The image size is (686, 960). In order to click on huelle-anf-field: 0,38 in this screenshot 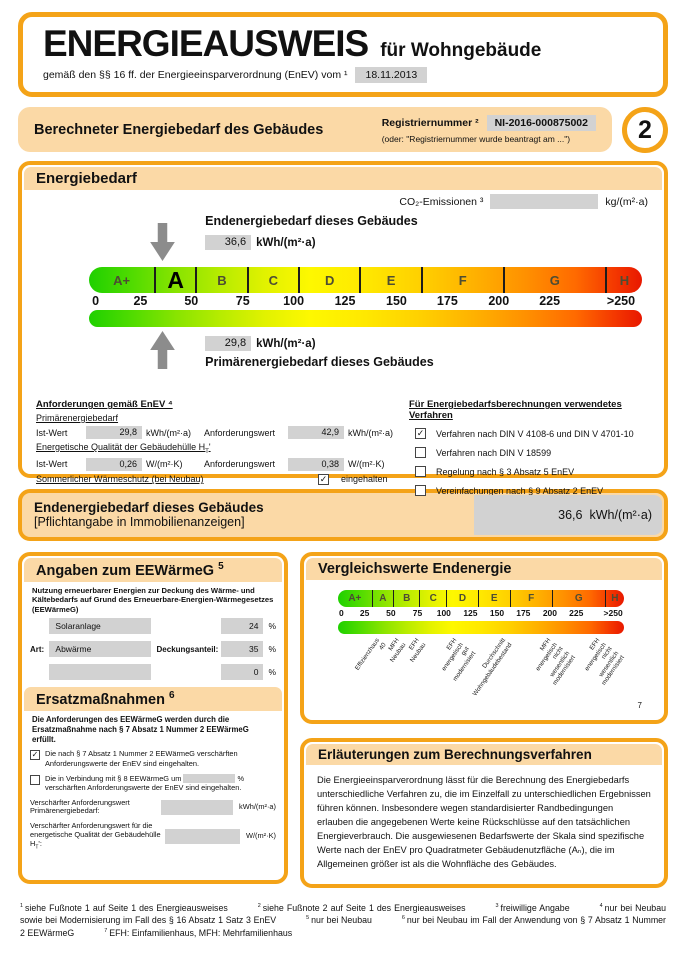, I will do `click(316, 464)`.